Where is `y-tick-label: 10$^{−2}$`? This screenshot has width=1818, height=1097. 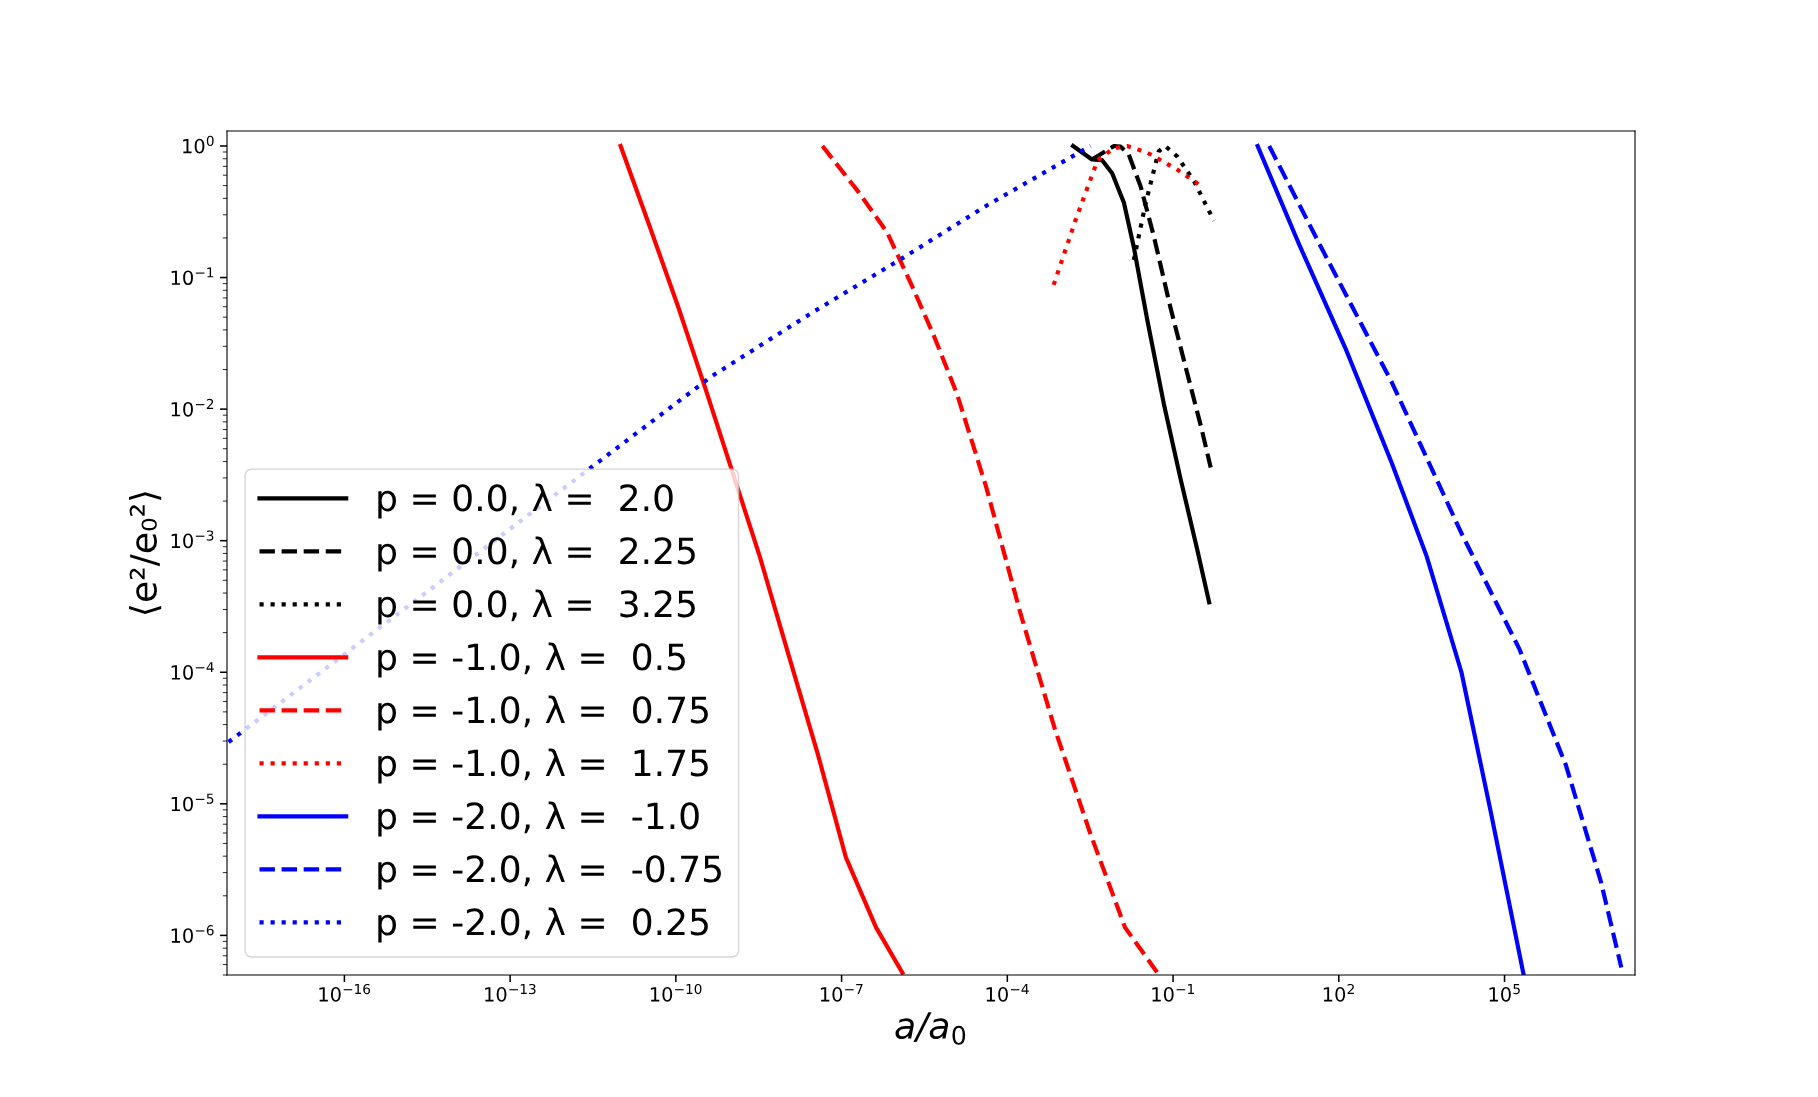
y-tick-label: 10$^{−2}$ is located at coordinates (192, 407).